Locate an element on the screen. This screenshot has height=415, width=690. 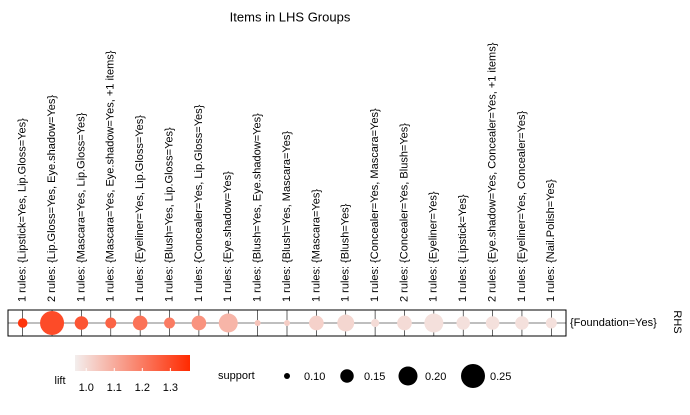
rhs-label: {Foundation=Yes} is located at coordinates (613, 323).